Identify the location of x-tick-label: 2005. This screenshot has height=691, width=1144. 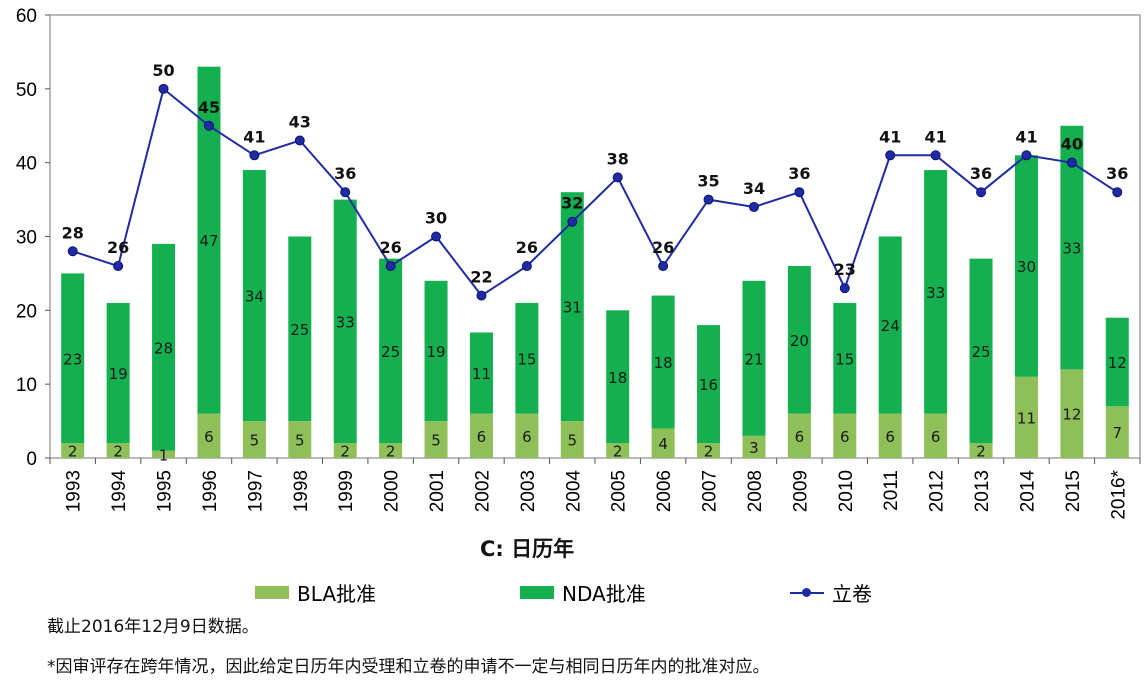
(619, 491).